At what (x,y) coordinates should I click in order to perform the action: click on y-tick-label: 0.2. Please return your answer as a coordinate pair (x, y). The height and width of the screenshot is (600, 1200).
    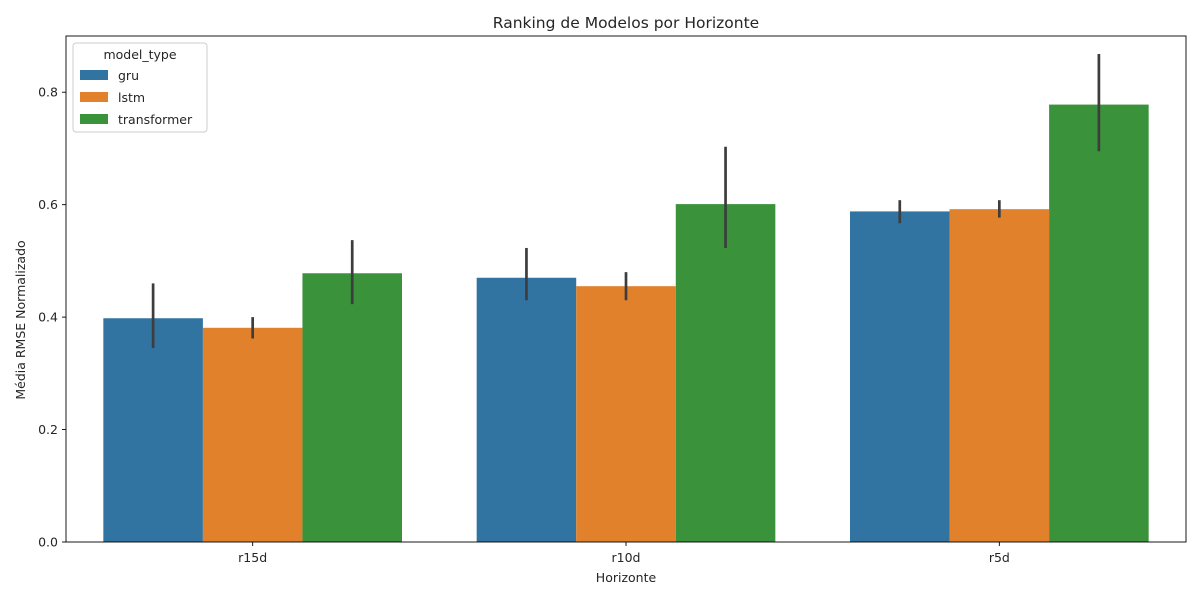
    Looking at the image, I should click on (48, 429).